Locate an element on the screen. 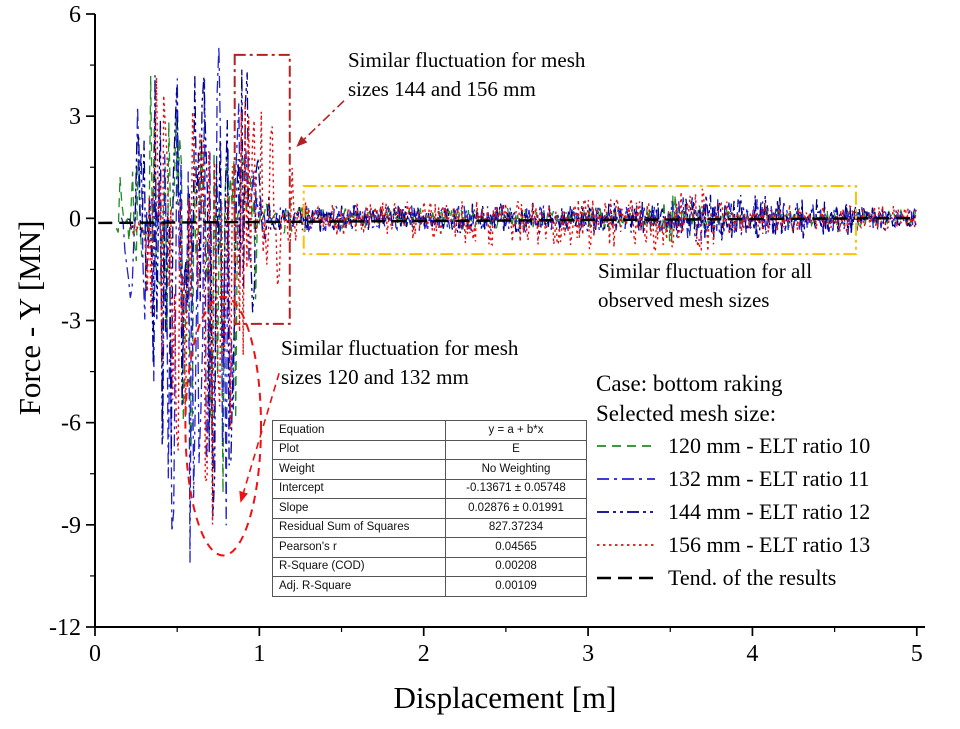 This screenshot has height=729, width=960. stats-value: E is located at coordinates (516, 450).